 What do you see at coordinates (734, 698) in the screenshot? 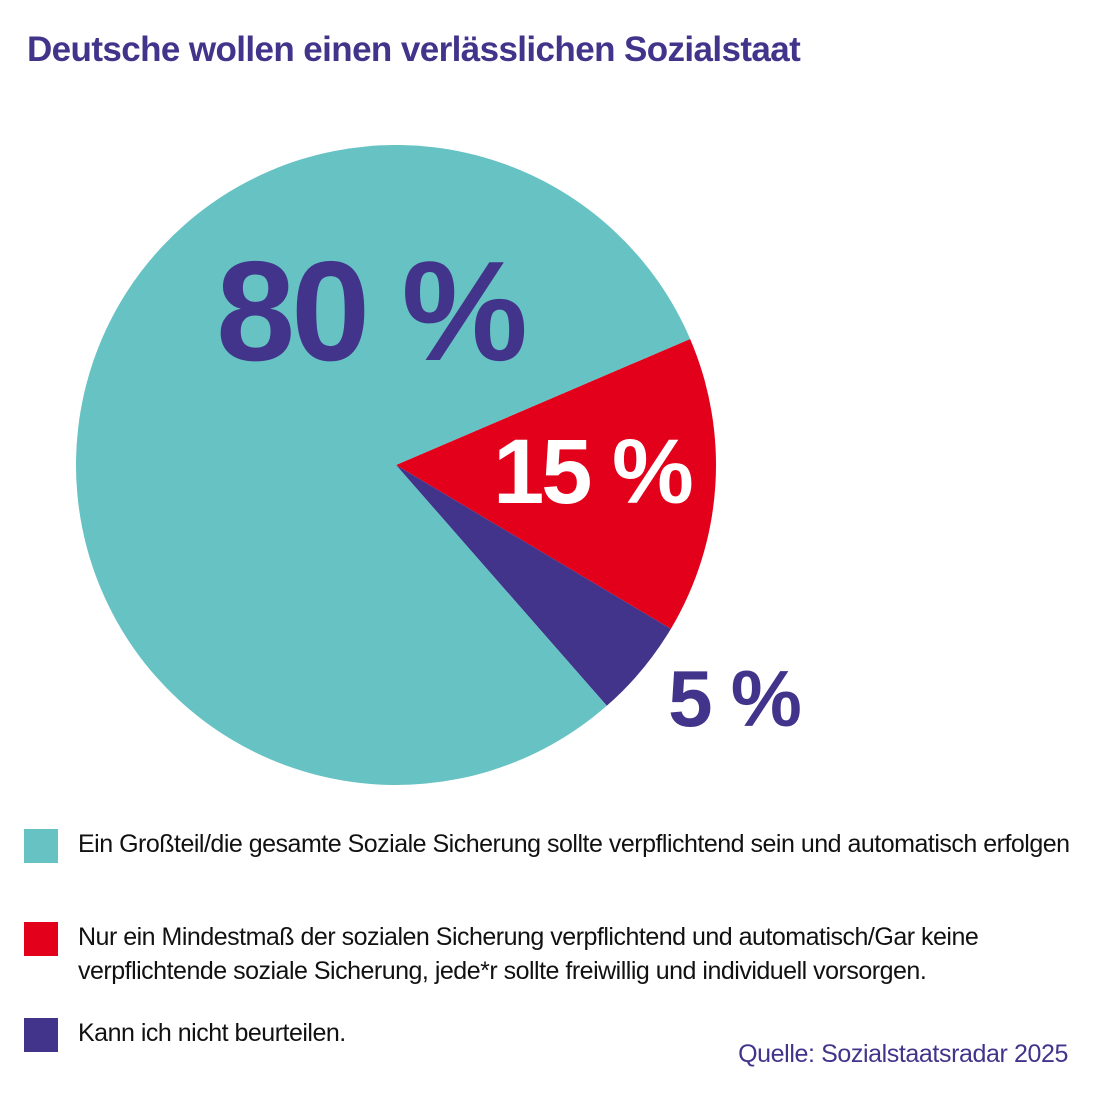
I see `slice-label-5: 5 %` at bounding box center [734, 698].